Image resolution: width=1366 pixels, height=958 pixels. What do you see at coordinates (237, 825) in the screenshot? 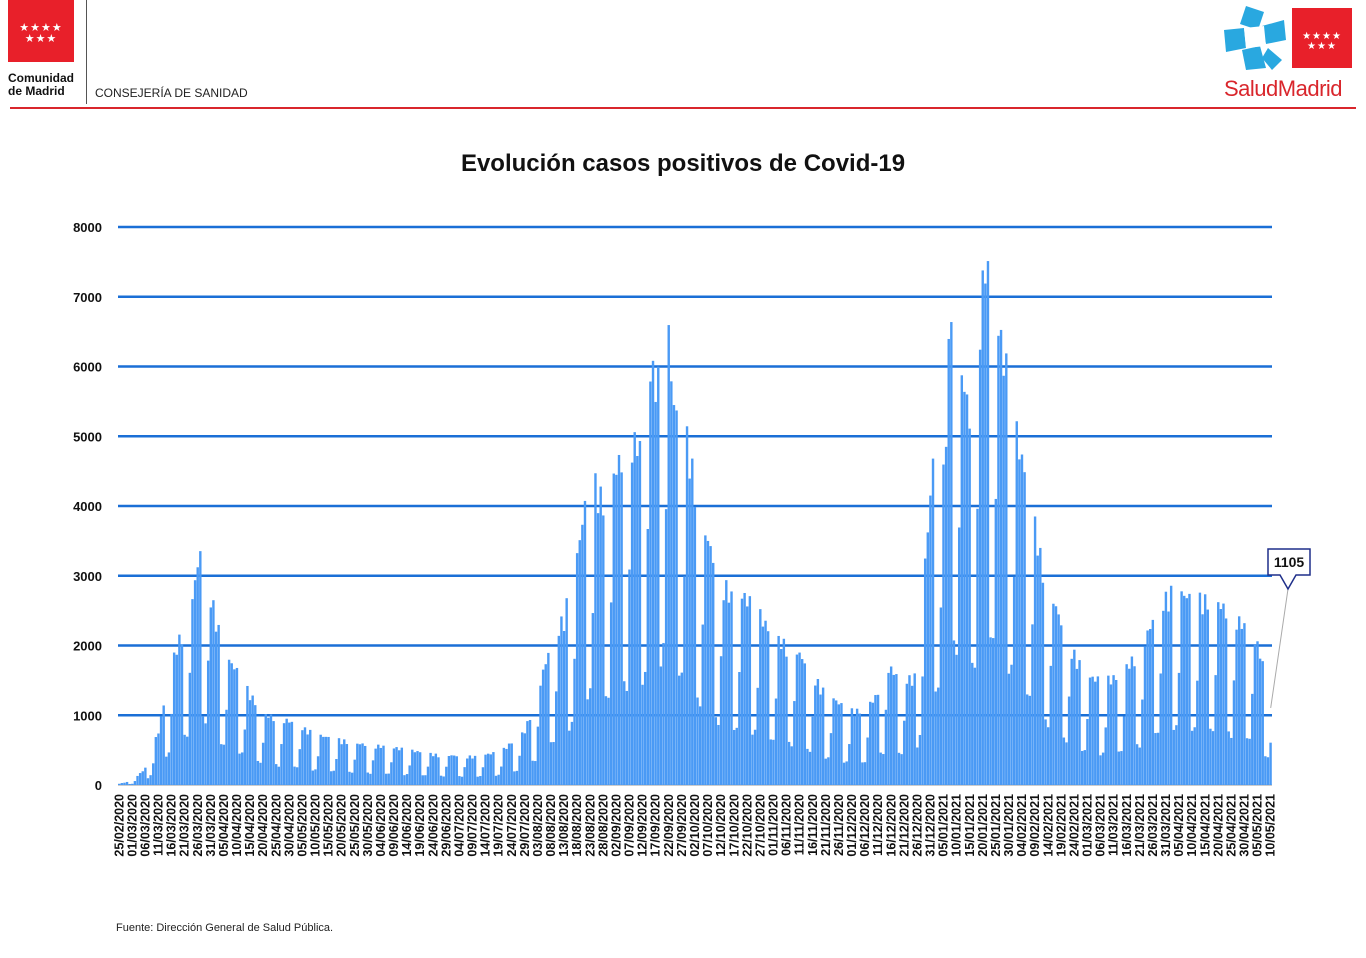
I see `x-tick-label: 10/04/2020` at bounding box center [237, 825].